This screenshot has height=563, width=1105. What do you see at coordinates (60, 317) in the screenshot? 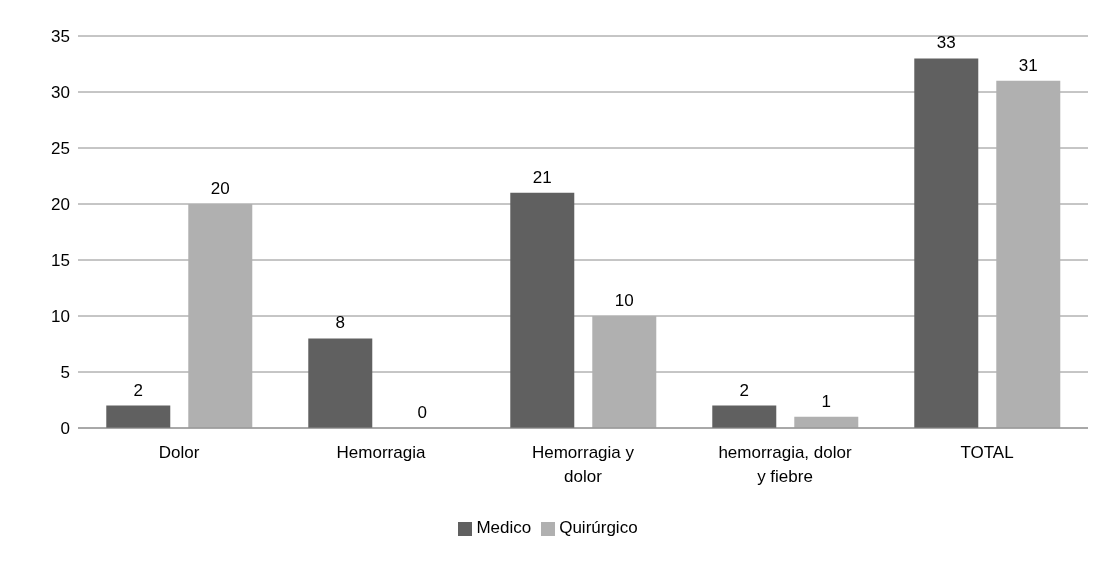
I see `y-tick-label: 10` at bounding box center [60, 317].